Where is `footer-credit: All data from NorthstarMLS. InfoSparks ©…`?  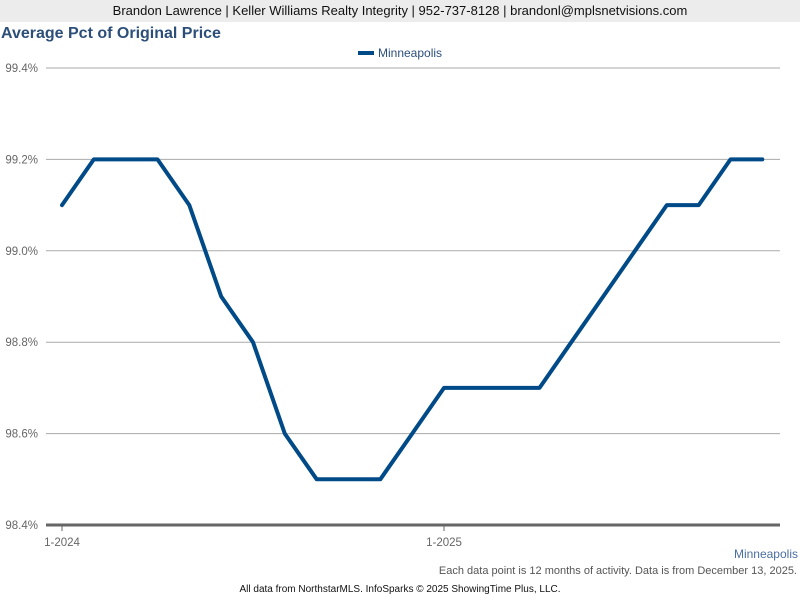
footer-credit: All data from NorthstarMLS. InfoSparks ©… is located at coordinates (400, 589).